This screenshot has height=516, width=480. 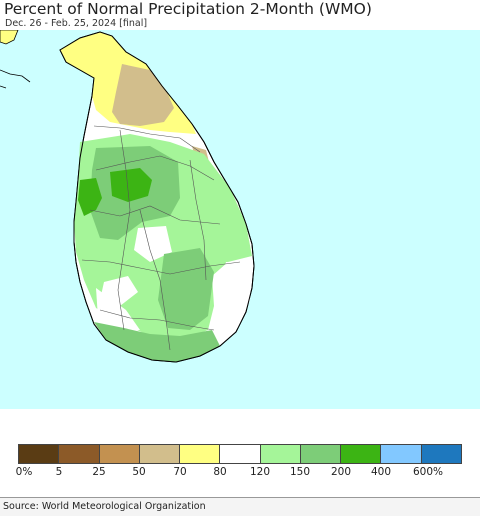 What do you see at coordinates (76, 23) in the screenshot?
I see `map-subtitle: Dec. 26 - Feb. 25, 2024 [final]` at bounding box center [76, 23].